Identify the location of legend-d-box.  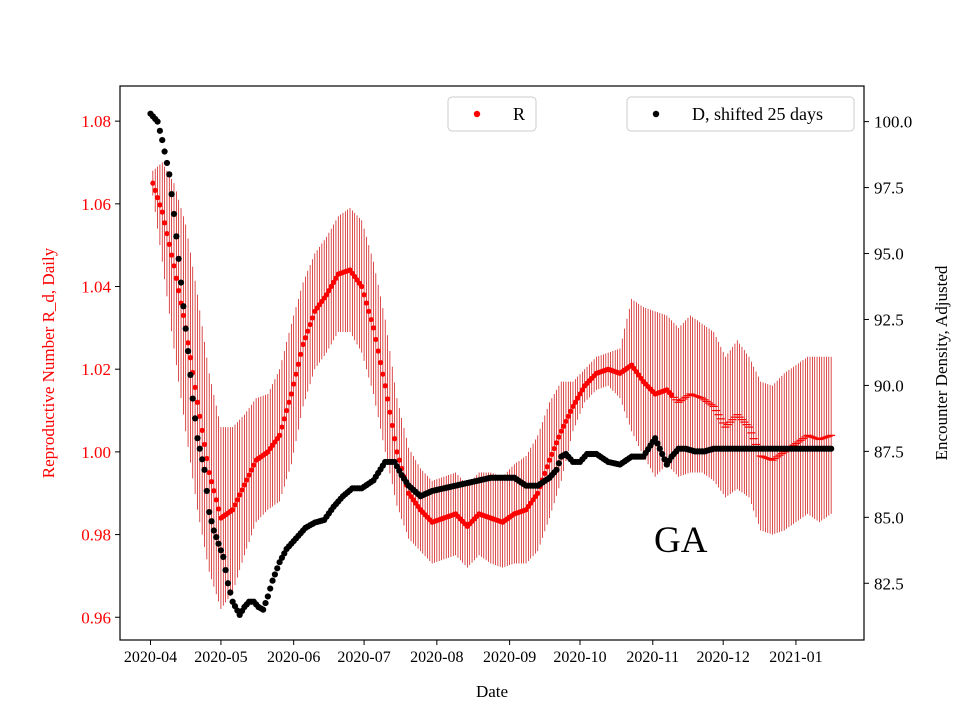
(740, 114).